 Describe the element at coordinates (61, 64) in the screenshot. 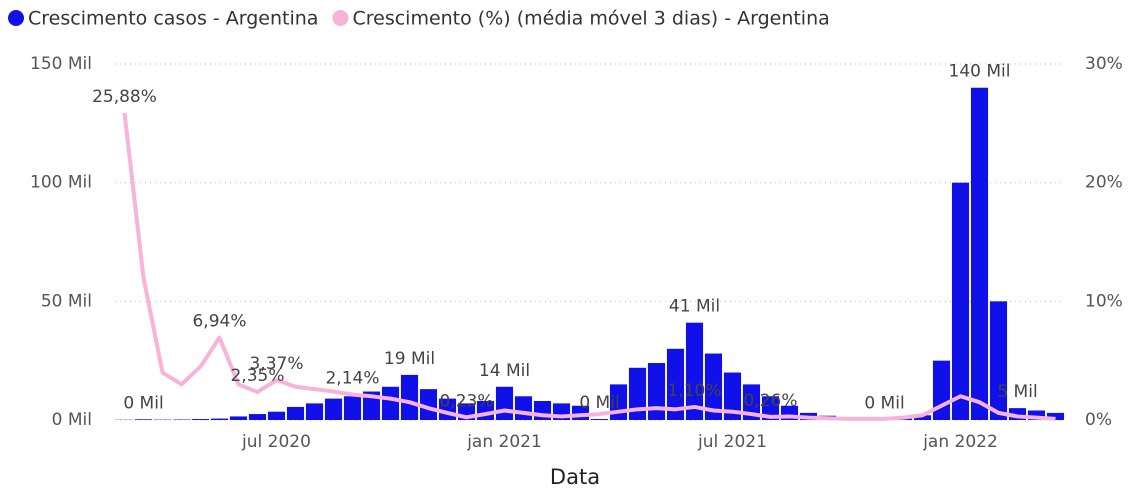

I see `y-tick-label: 150 Mil` at that location.